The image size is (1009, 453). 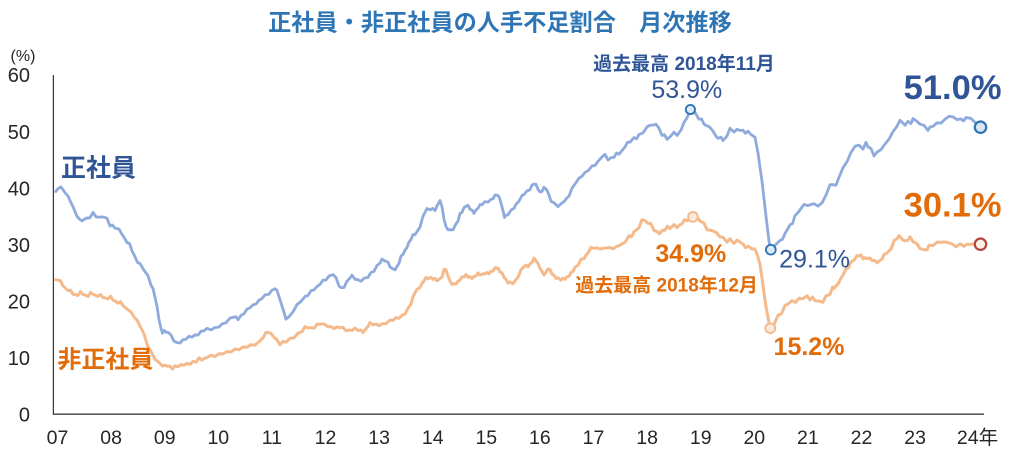 What do you see at coordinates (19, 76) in the screenshot?
I see `svg-text: 60` at bounding box center [19, 76].